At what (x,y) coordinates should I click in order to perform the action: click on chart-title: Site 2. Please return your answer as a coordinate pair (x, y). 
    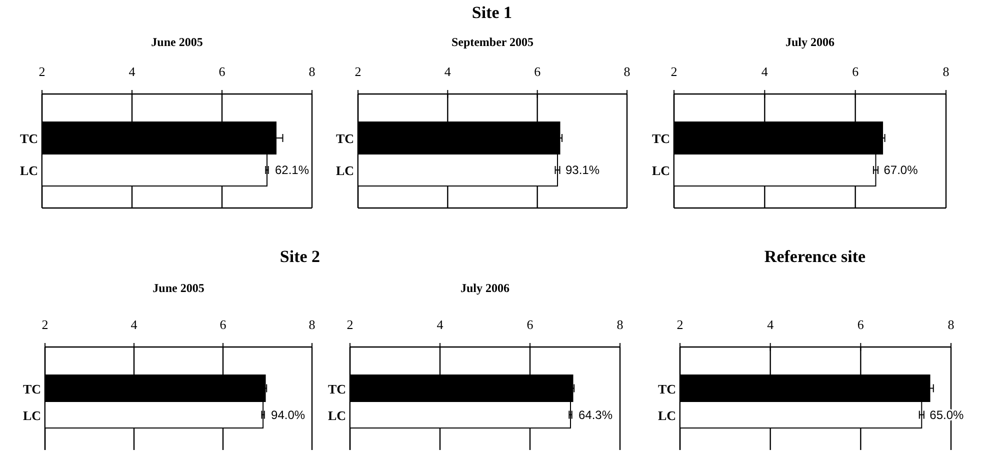
    Looking at the image, I should click on (300, 256).